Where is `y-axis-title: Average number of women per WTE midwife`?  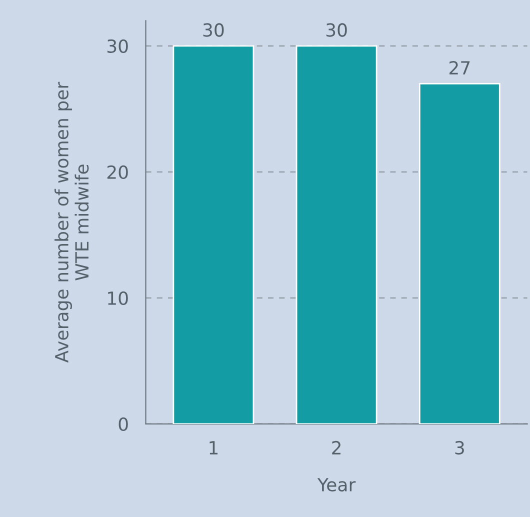 y-axis-title: Average number of women per WTE midwife is located at coordinates (71, 222).